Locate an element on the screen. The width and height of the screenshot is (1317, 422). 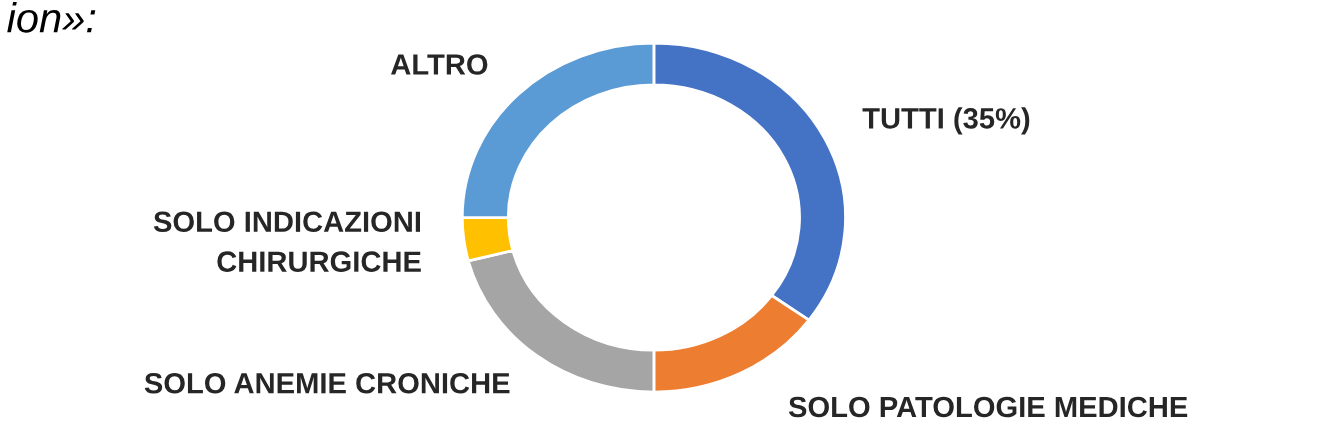
slice-label: TUTTI (35%) is located at coordinates (946, 121).